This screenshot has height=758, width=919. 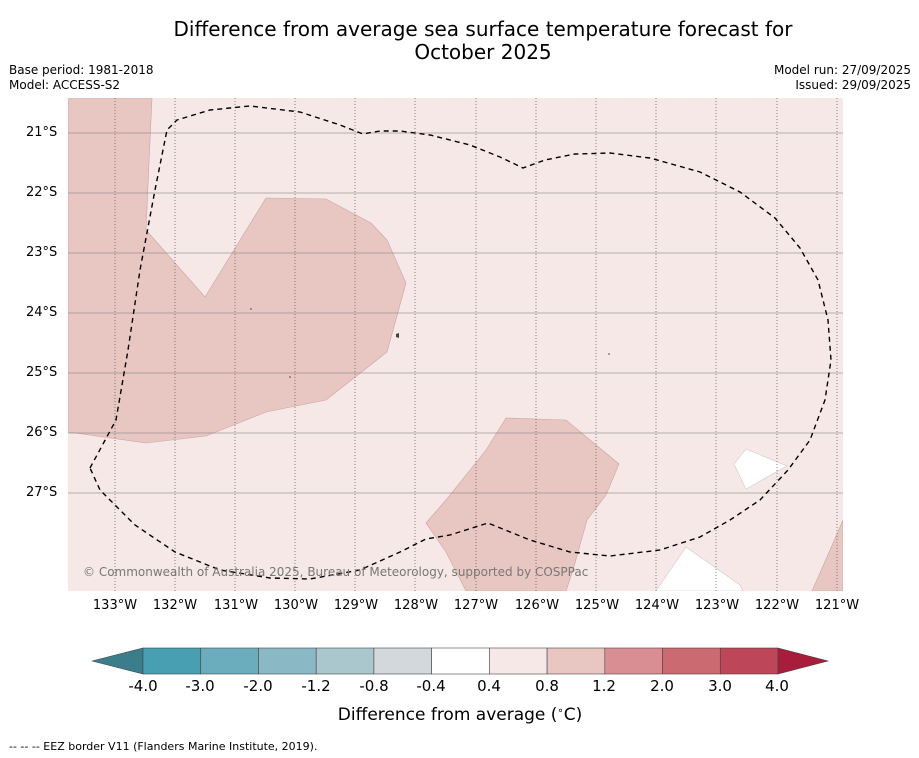 I want to click on model-name: Model: ACCESS-S2, so click(x=65, y=85).